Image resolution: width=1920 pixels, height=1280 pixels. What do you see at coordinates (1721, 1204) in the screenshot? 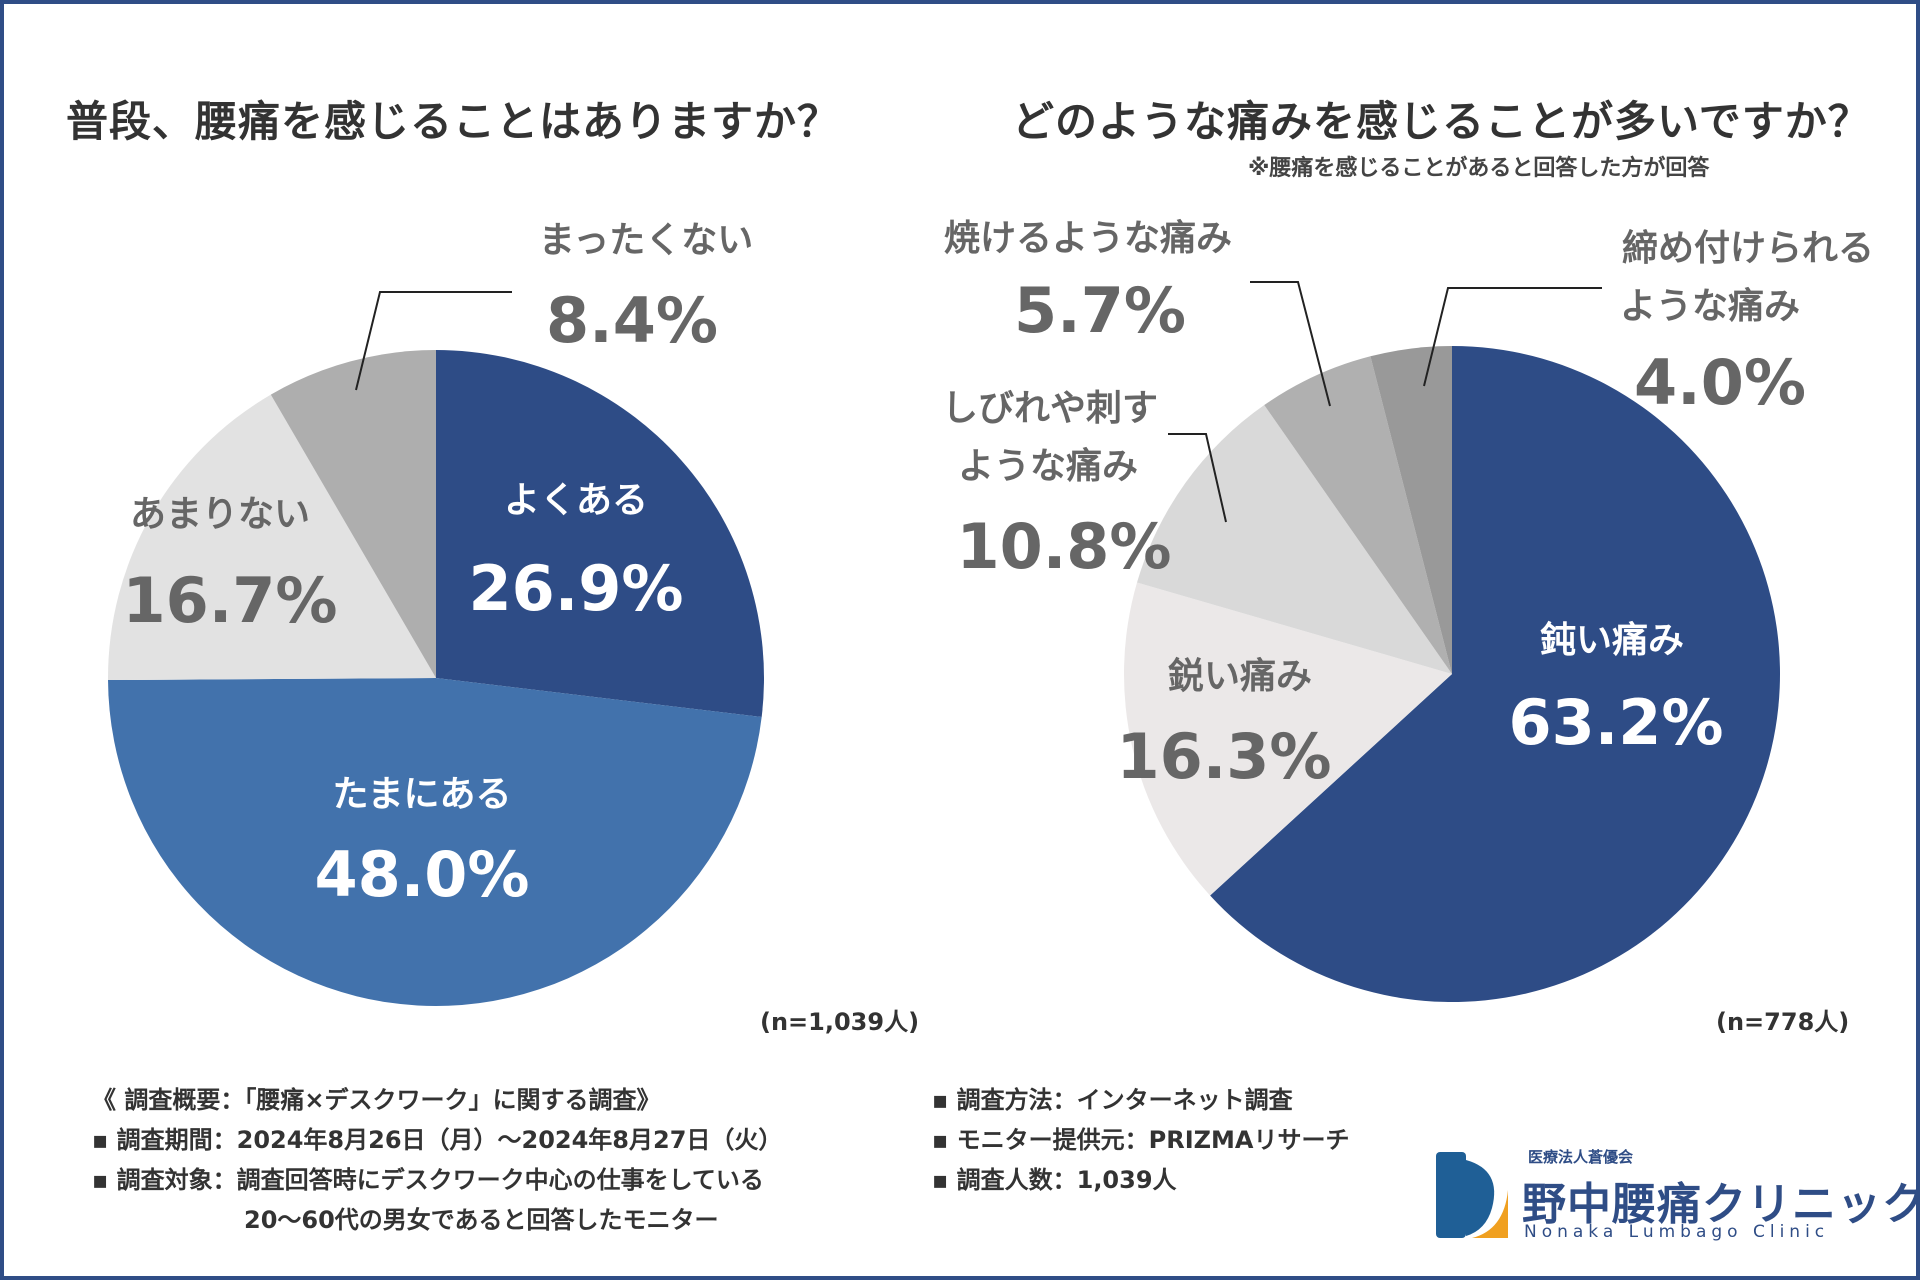
I see `clinic-name: 野中腰痛クリニック` at bounding box center [1721, 1204].